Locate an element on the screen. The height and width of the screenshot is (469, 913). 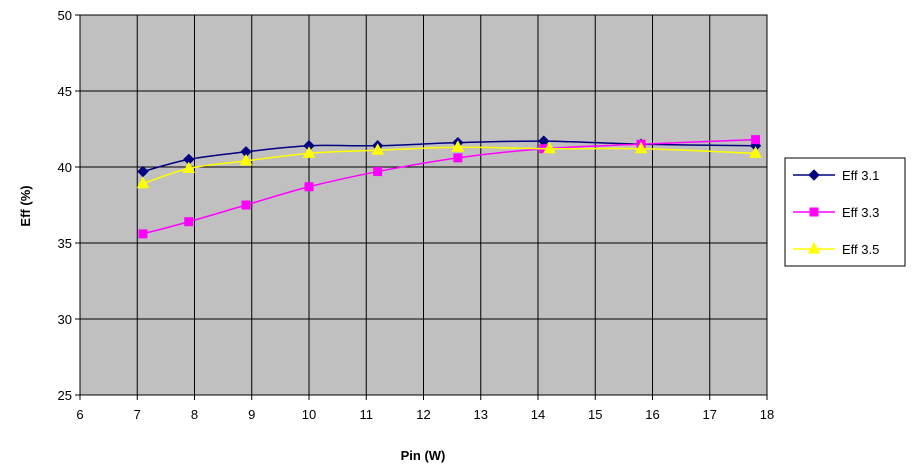
y-tick-label: 25 is located at coordinates (65, 395).